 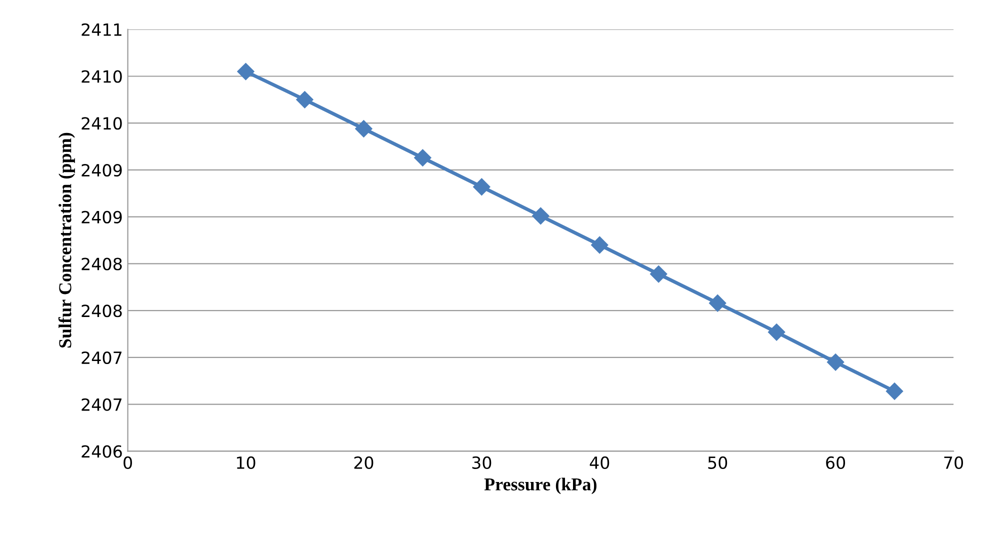 What do you see at coordinates (600, 462) in the screenshot?
I see `x-tick-label: 40` at bounding box center [600, 462].